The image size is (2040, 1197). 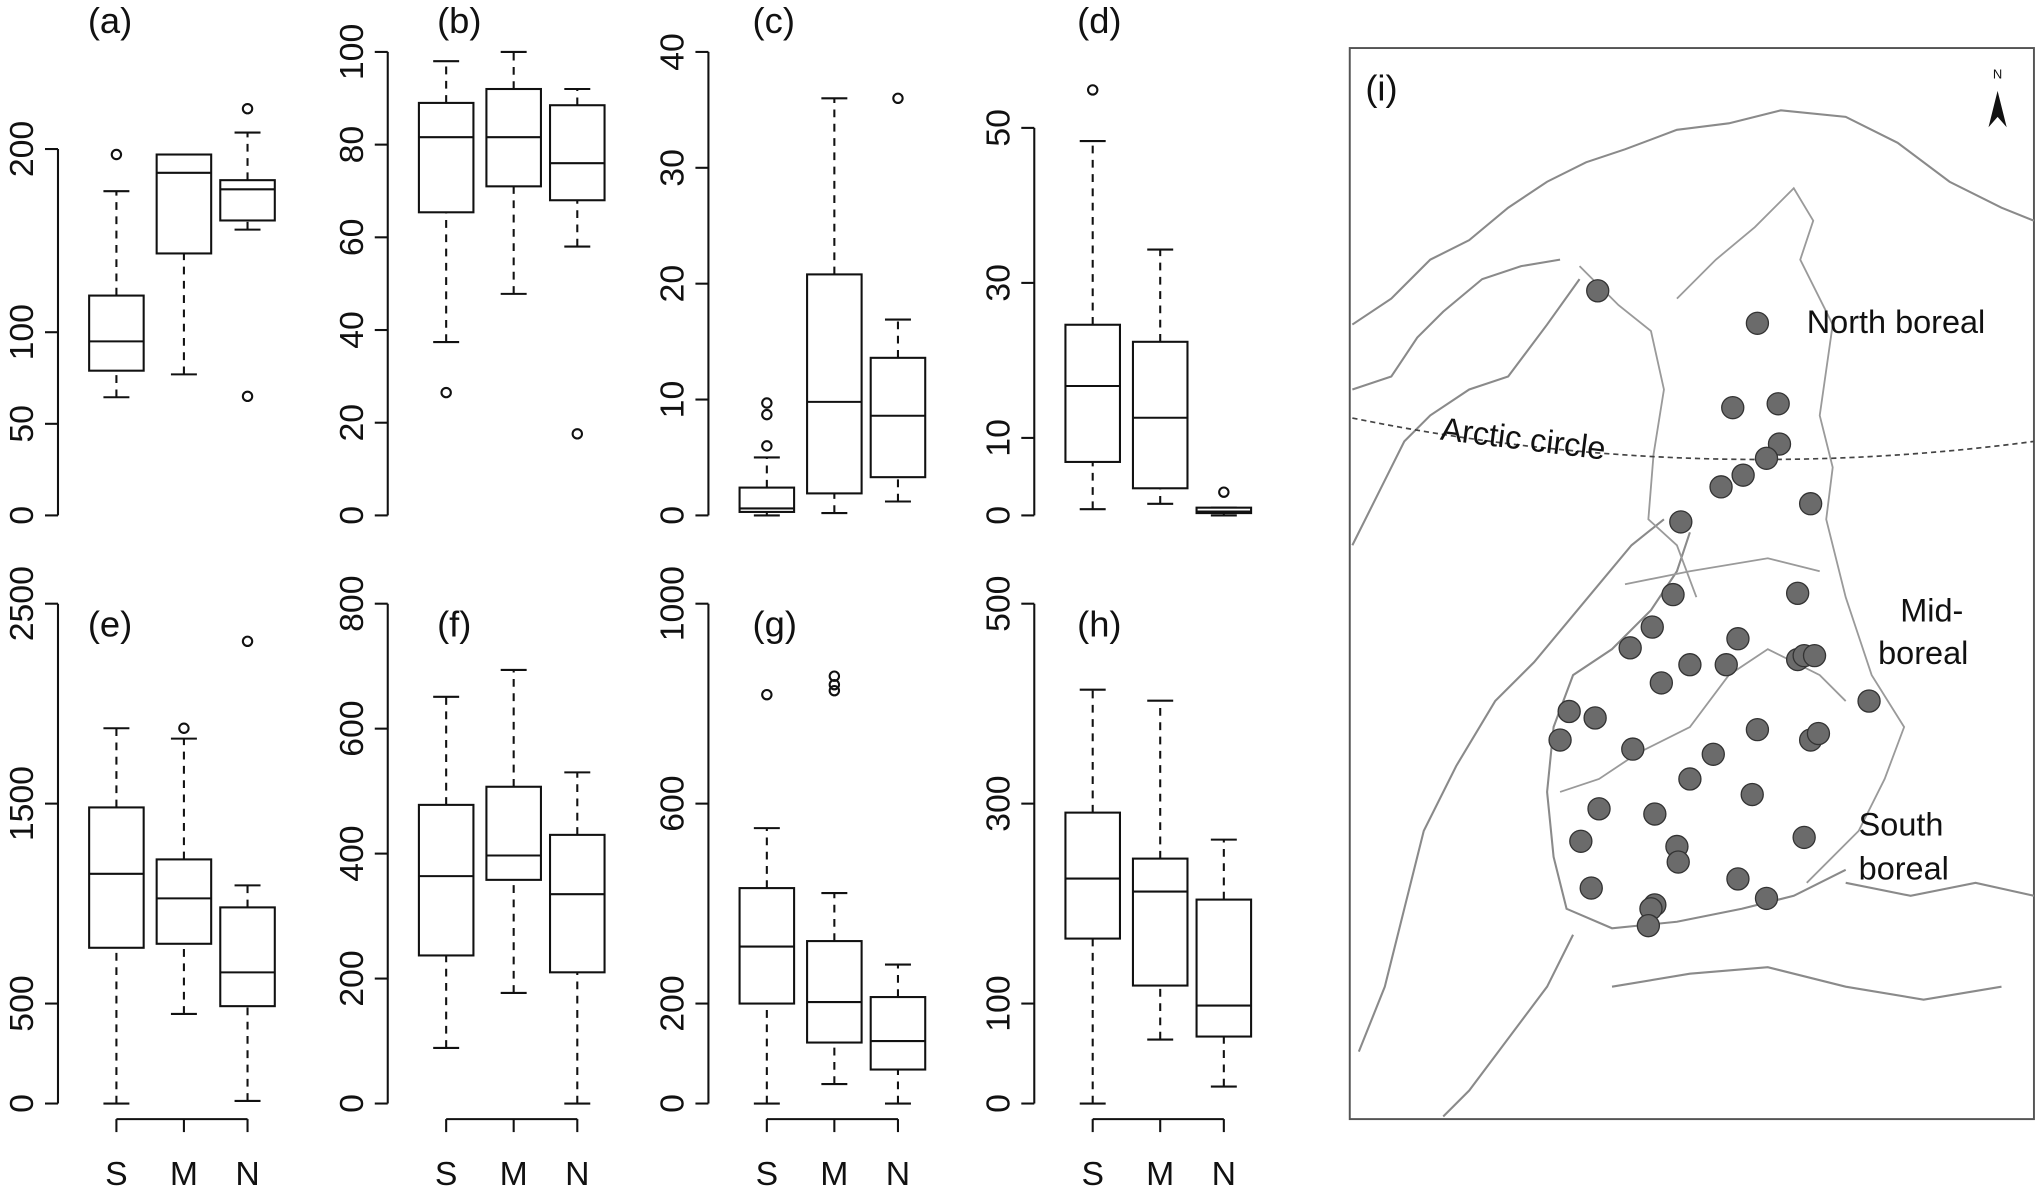 I want to click on y-tick-label: 400, so click(x=352, y=853).